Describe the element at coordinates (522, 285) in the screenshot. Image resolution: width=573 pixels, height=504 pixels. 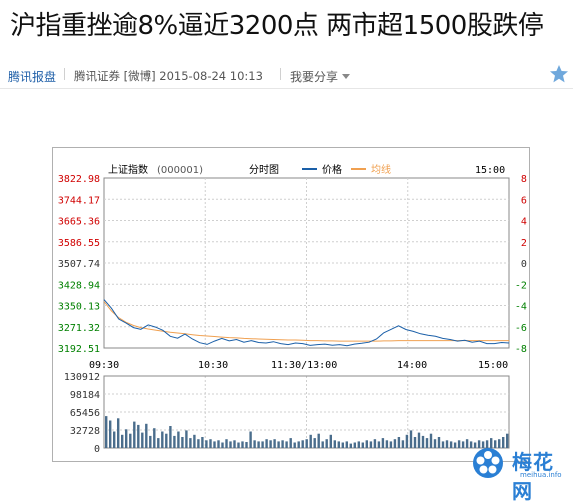
I see `percent-tick-label: -2.25%` at that location.